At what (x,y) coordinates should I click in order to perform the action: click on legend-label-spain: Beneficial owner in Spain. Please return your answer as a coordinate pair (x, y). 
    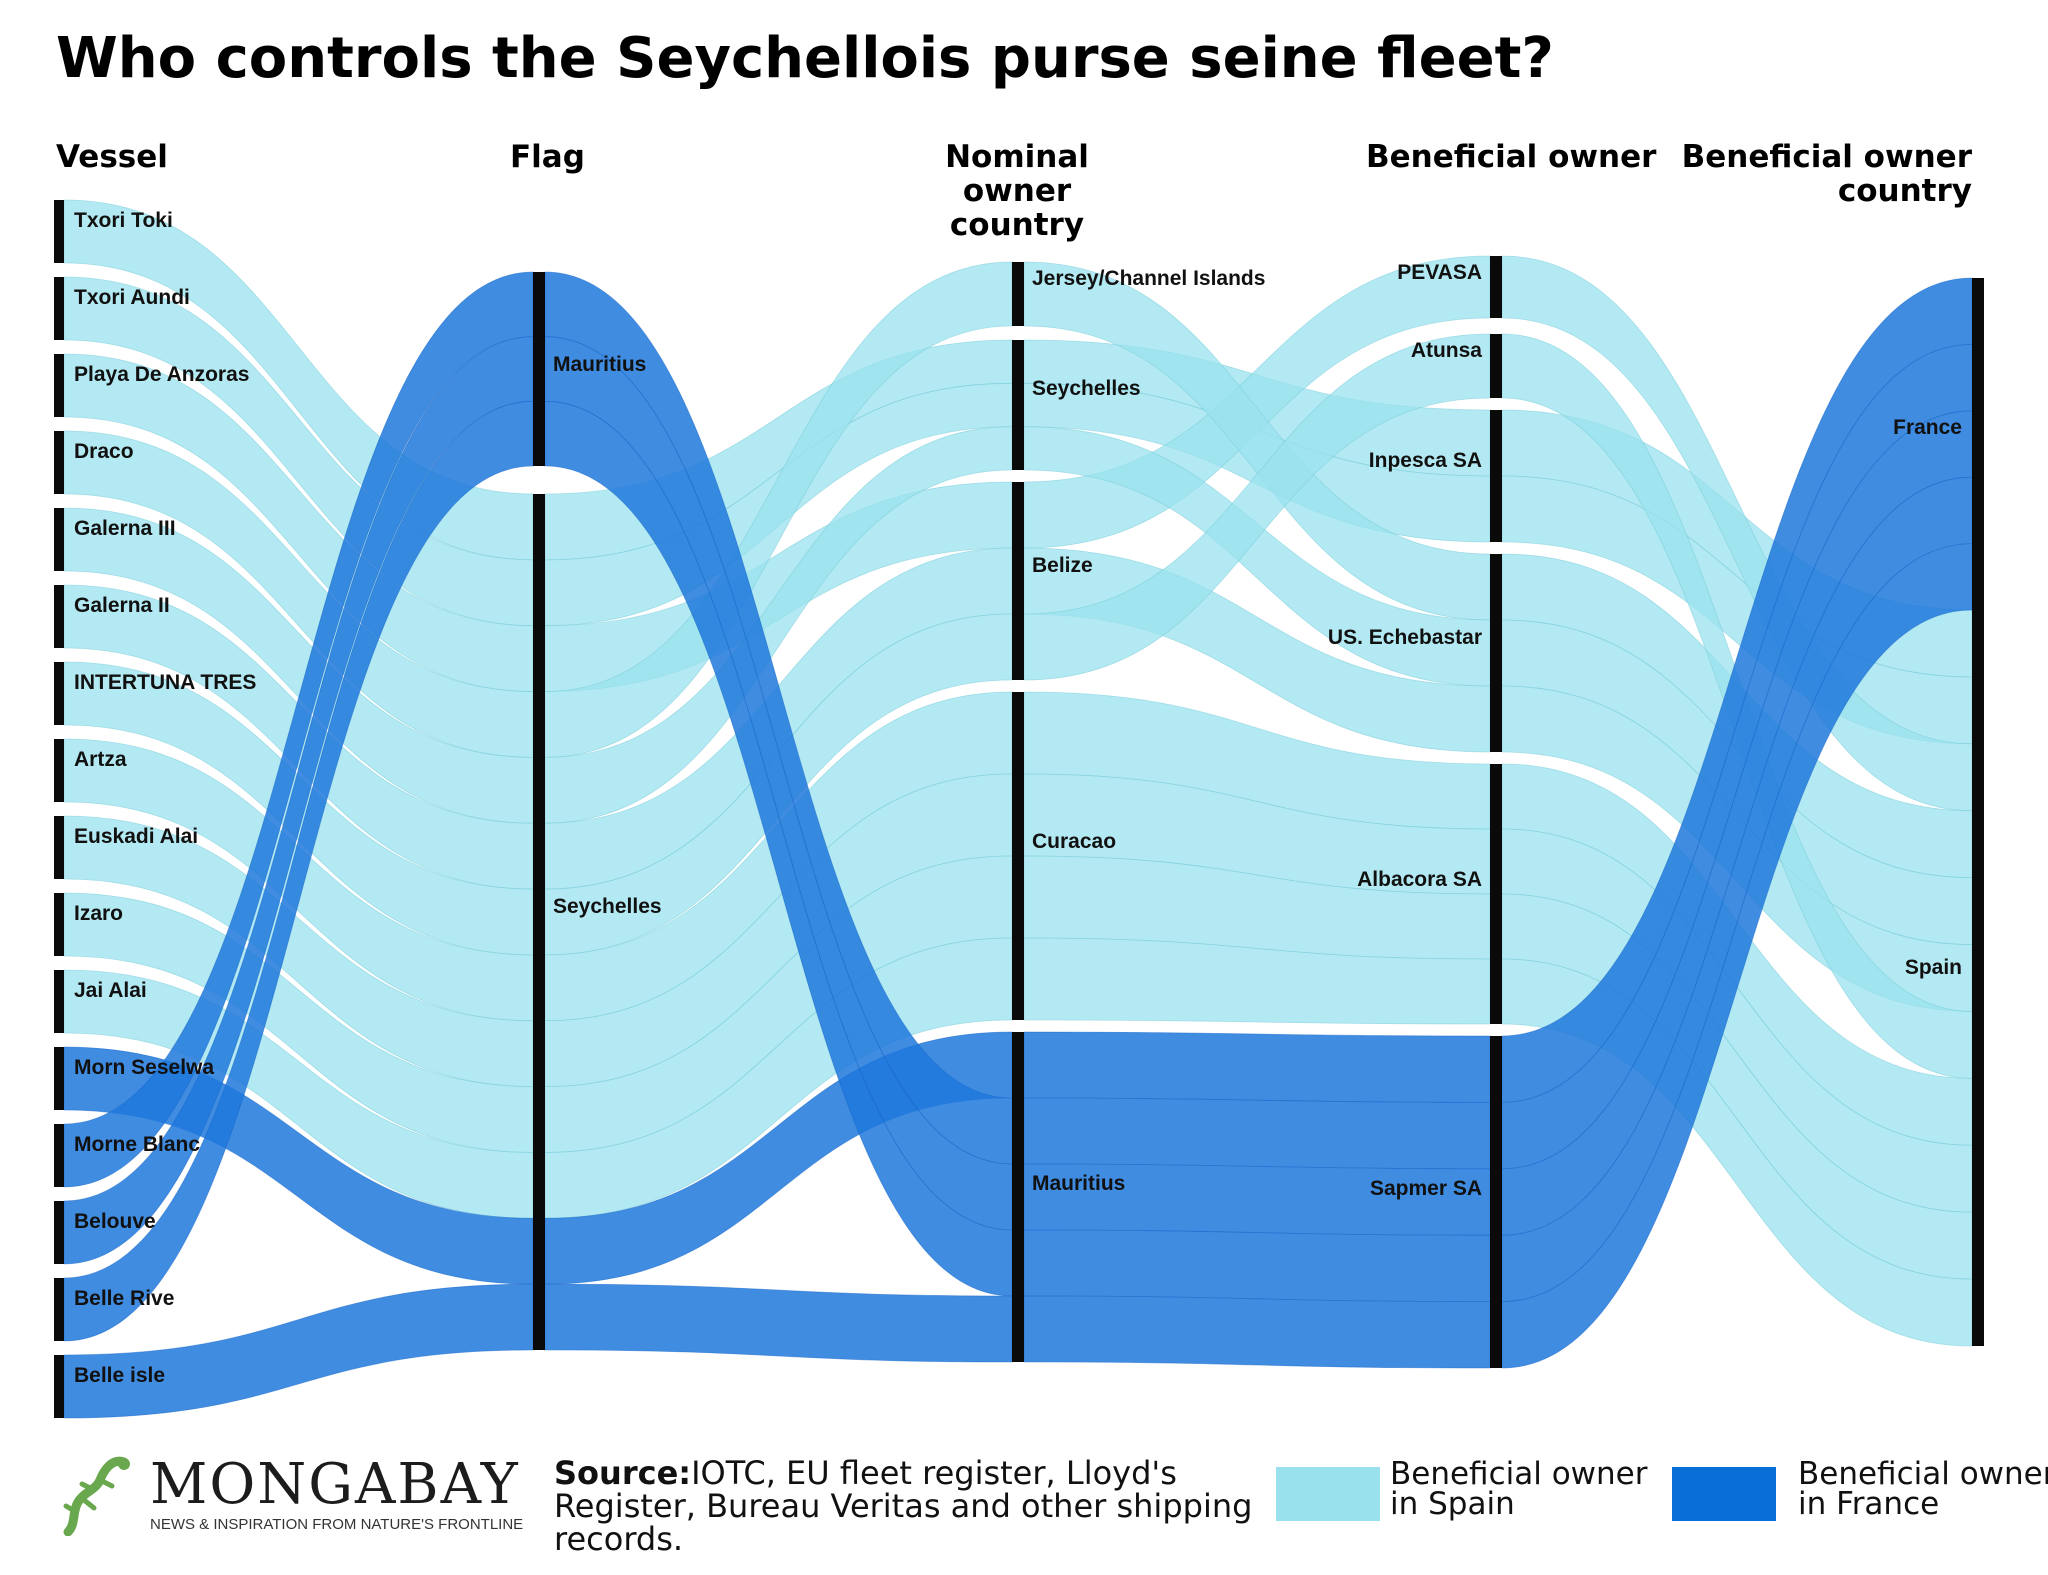
    Looking at the image, I should click on (1519, 1489).